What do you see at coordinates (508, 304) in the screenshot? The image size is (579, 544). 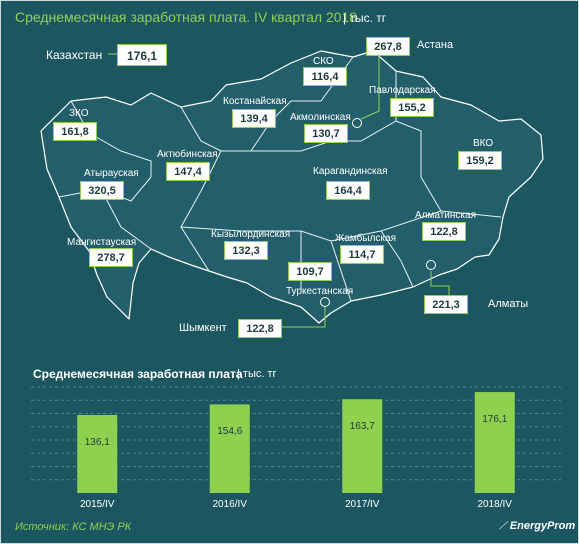 I see `region-label-almaty: Алматы` at bounding box center [508, 304].